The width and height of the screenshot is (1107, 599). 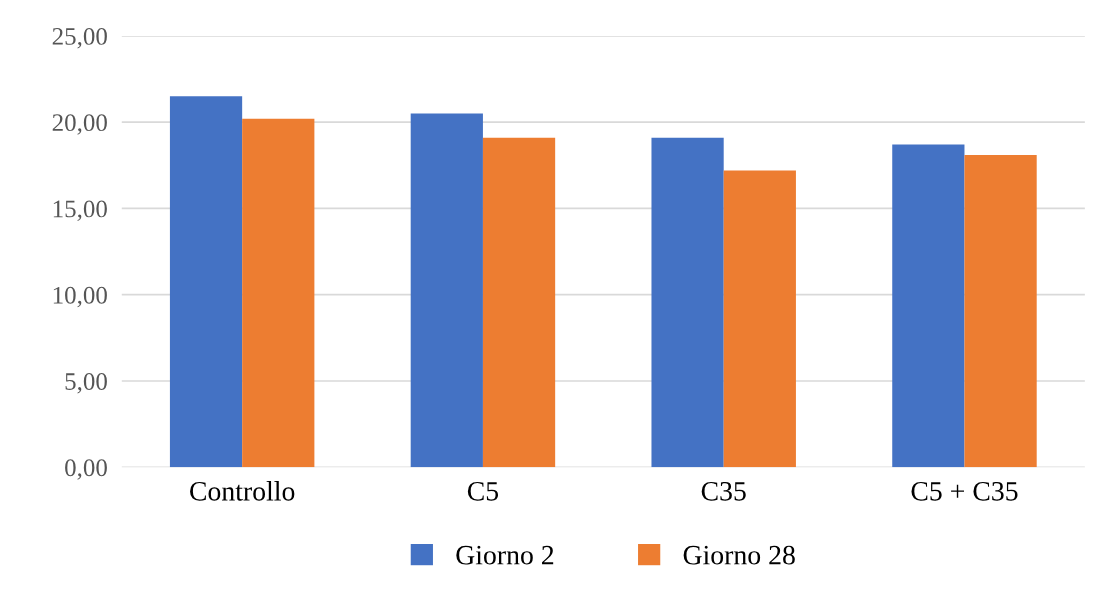 What do you see at coordinates (505, 555) in the screenshot?
I see `legend-label: Giorno 2` at bounding box center [505, 555].